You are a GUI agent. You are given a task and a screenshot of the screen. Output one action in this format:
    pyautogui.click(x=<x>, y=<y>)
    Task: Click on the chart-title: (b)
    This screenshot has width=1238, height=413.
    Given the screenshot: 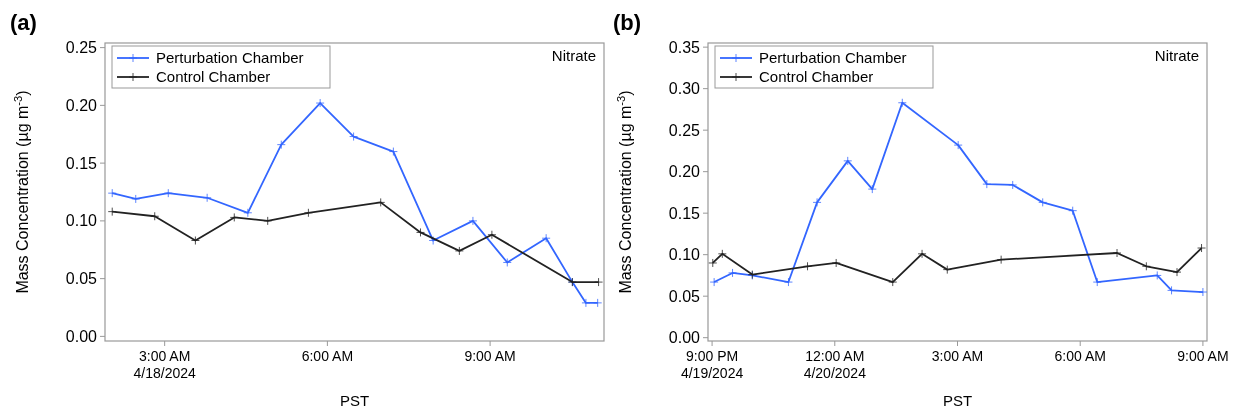 What is the action you would take?
    pyautogui.click(x=627, y=22)
    